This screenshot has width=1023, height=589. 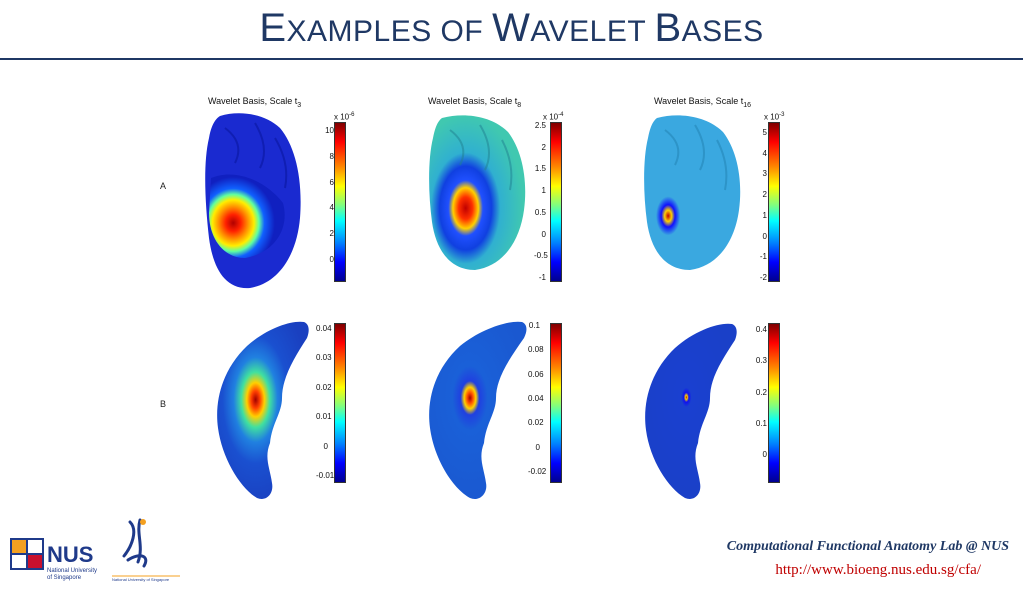 I want to click on colorbar-b1, so click(x=340, y=403).